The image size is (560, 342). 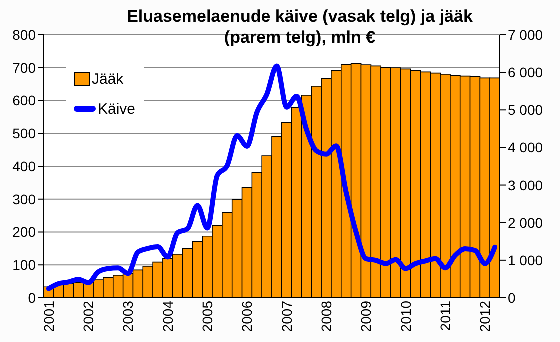 I want to click on y-tick-label: 600, so click(x=24, y=100).